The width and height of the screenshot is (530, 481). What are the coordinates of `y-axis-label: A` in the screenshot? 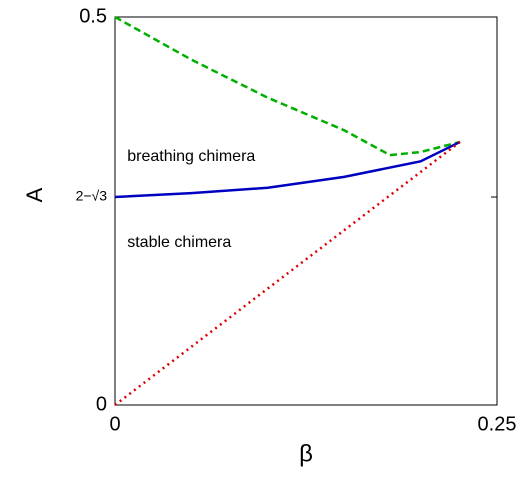 It's located at (34, 194).